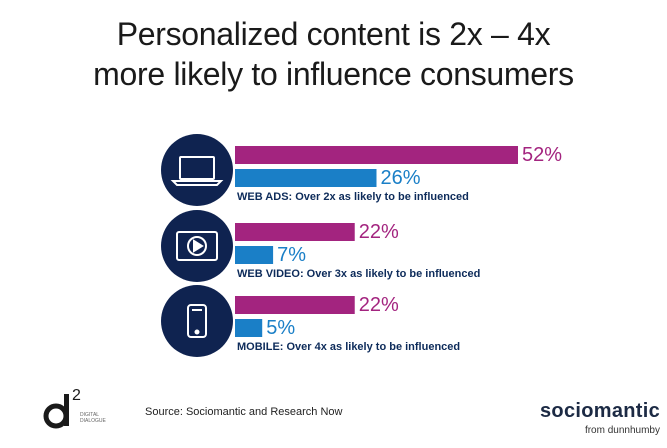  What do you see at coordinates (600, 411) in the screenshot?
I see `brand-name: sociomantic` at bounding box center [600, 411].